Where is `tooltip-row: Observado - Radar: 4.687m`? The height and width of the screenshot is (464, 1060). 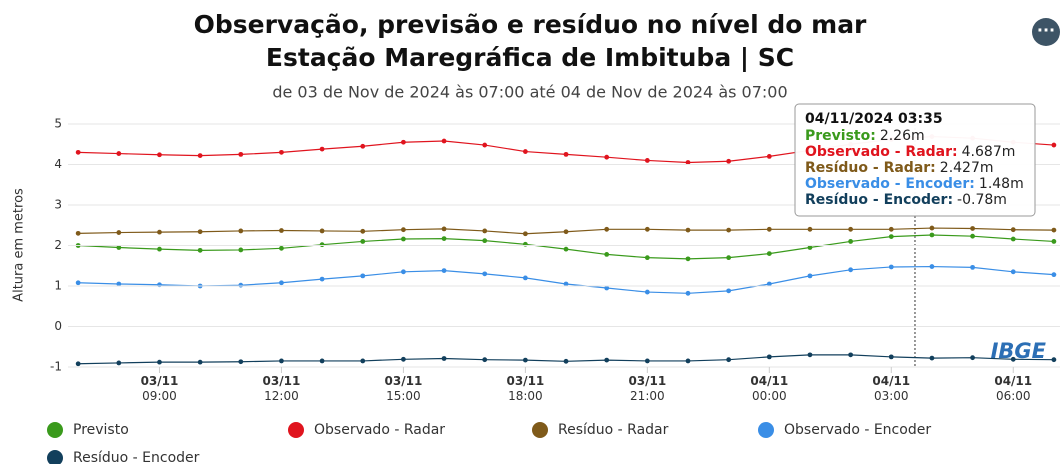
tooltip-row: Observado - Radar: 4.687m is located at coordinates (910, 152).